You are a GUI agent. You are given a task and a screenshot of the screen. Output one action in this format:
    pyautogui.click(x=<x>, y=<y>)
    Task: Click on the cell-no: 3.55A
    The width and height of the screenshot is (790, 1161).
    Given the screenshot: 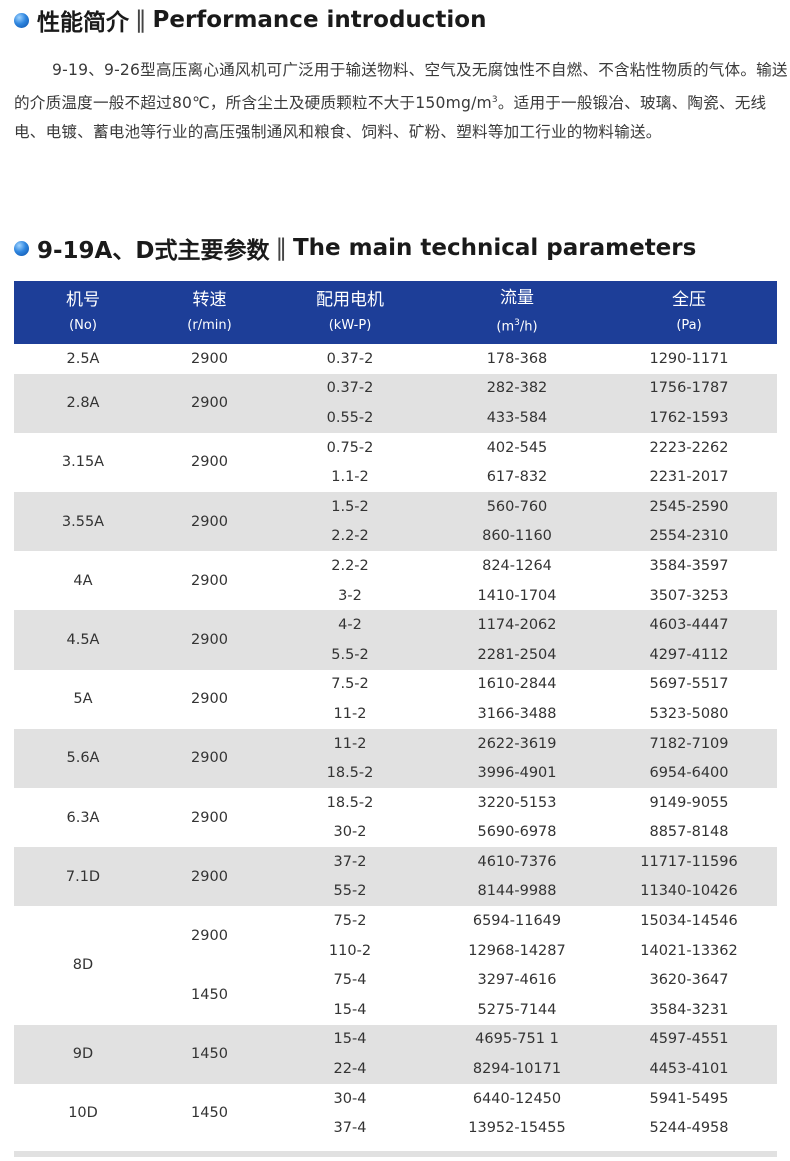 What is the action you would take?
    pyautogui.click(x=83, y=521)
    